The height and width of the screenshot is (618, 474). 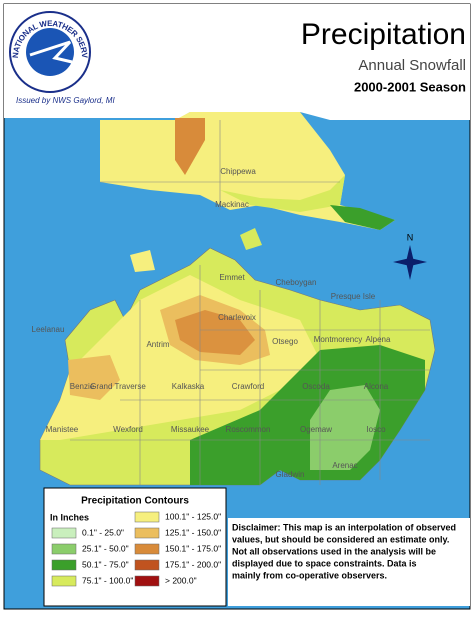 What do you see at coordinates (128, 429) in the screenshot?
I see `county-label: Wexford` at bounding box center [128, 429].